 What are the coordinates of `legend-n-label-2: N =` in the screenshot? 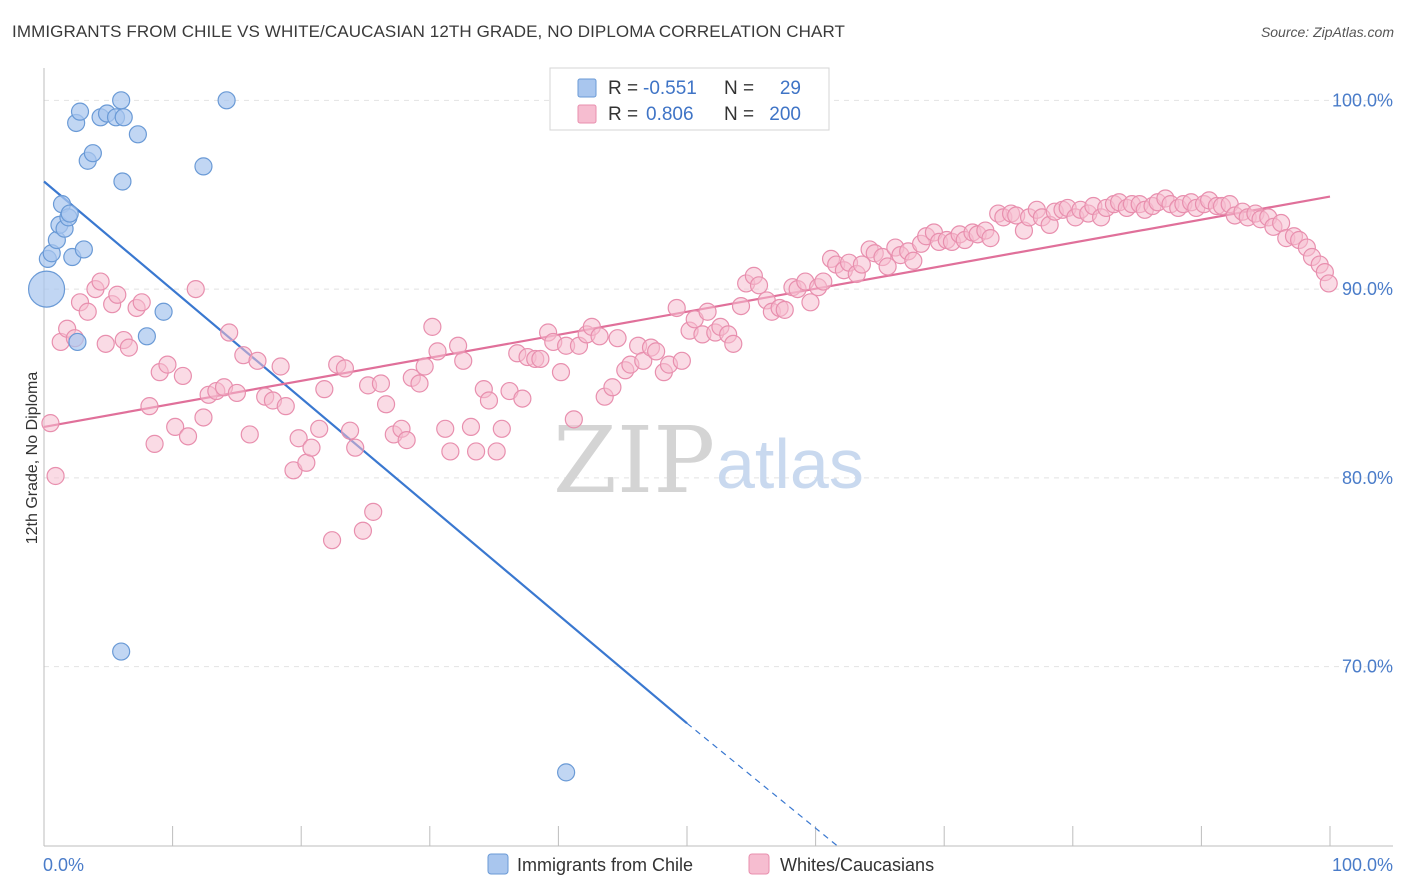 It's located at (739, 114).